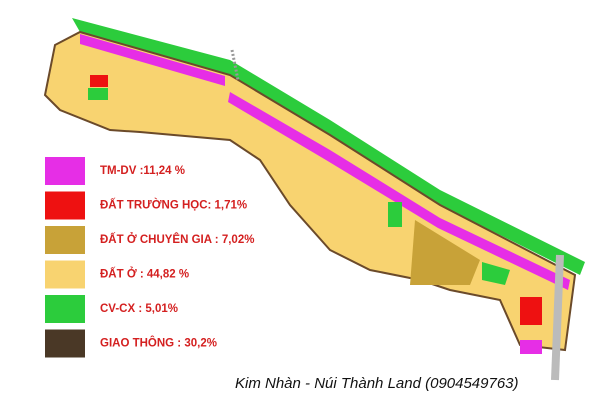  What do you see at coordinates (142, 171) in the screenshot?
I see `legend-label: TM-DV :11,24 %` at bounding box center [142, 171].